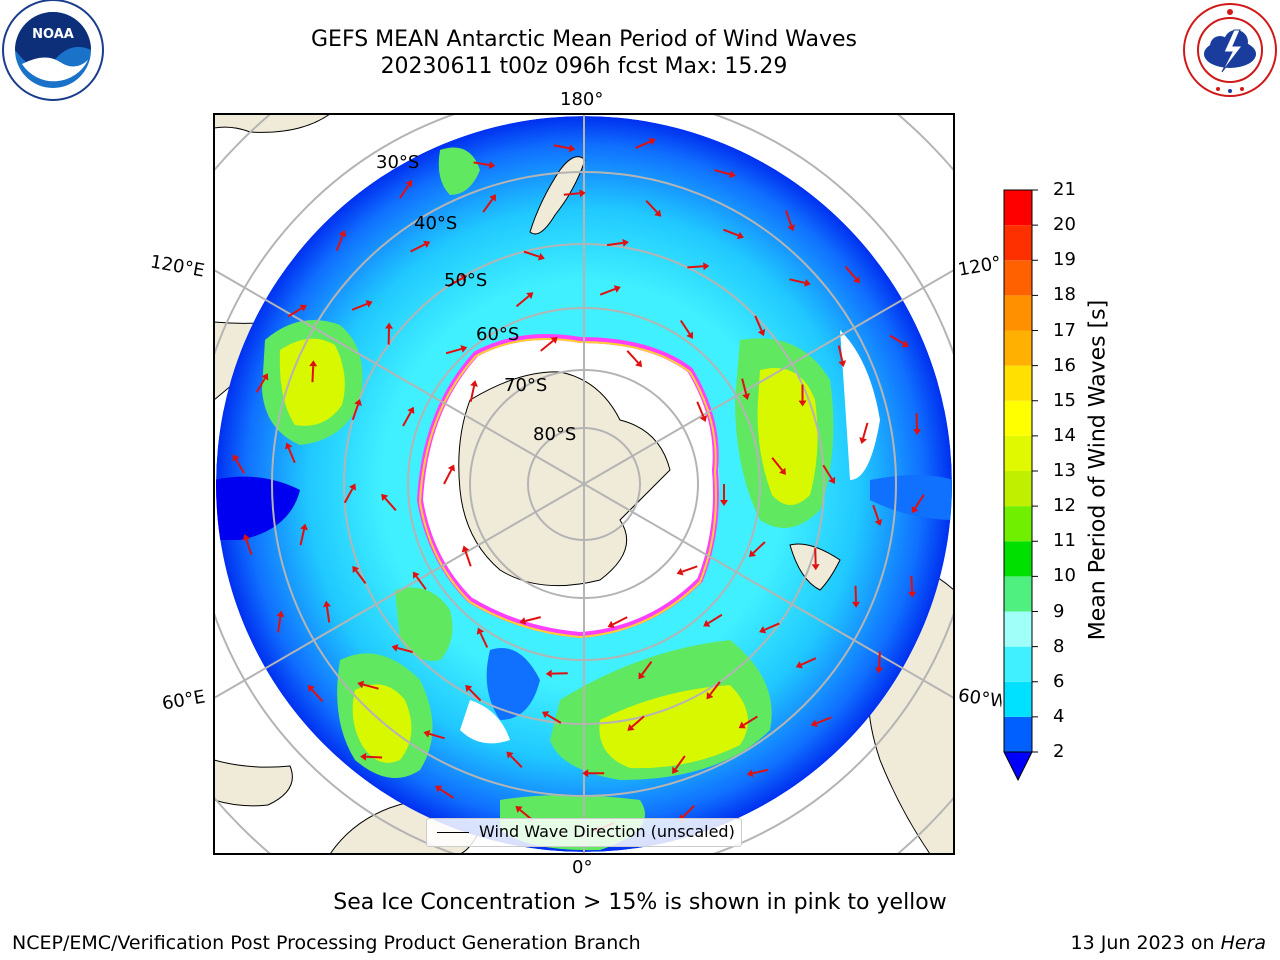 The width and height of the screenshot is (1280, 960). What do you see at coordinates (1064, 365) in the screenshot?
I see `colorbar-tick-label: 16` at bounding box center [1064, 365].